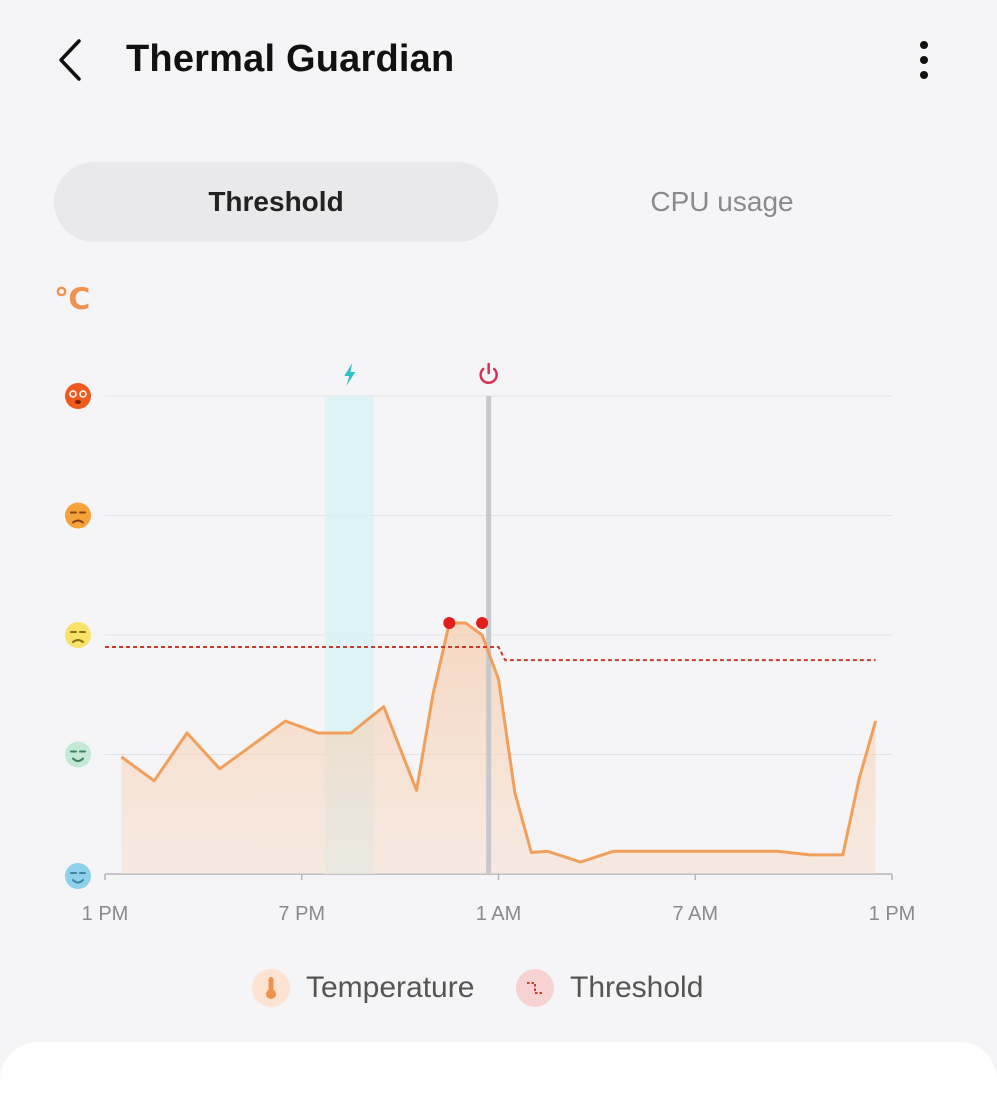 The width and height of the screenshot is (997, 1102). What do you see at coordinates (498, 988) in the screenshot?
I see `chart-legend: Temperature Threshold` at bounding box center [498, 988].